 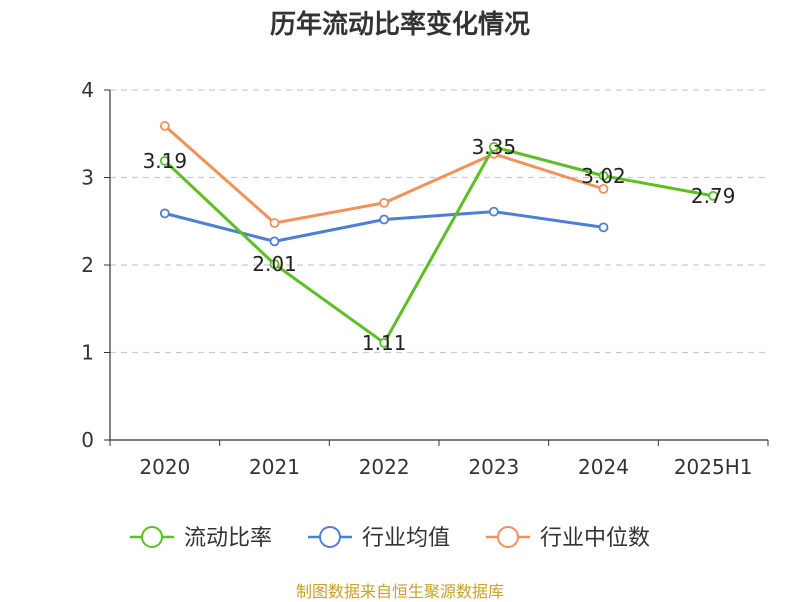 What do you see at coordinates (384, 467) in the screenshot?
I see `x-tick-label: 2022` at bounding box center [384, 467].